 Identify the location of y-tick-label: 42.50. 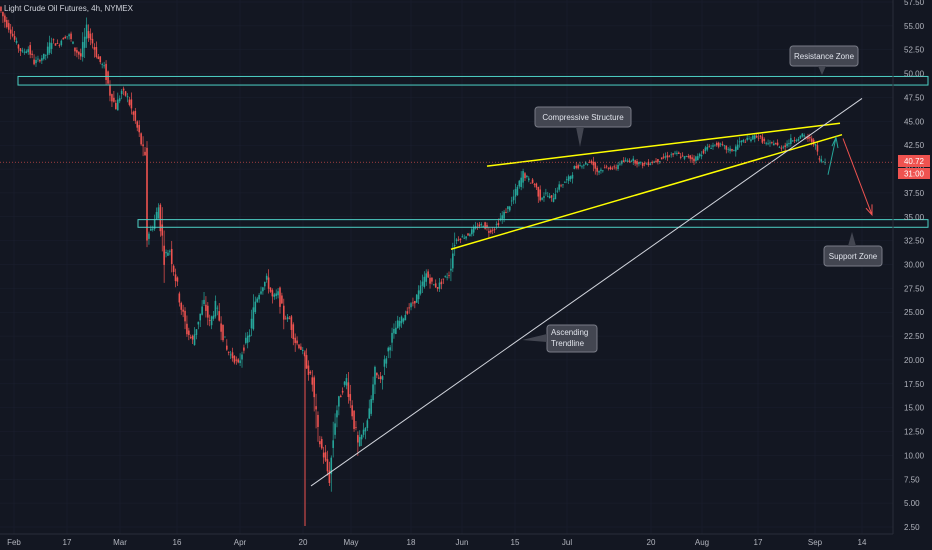
(914, 145).